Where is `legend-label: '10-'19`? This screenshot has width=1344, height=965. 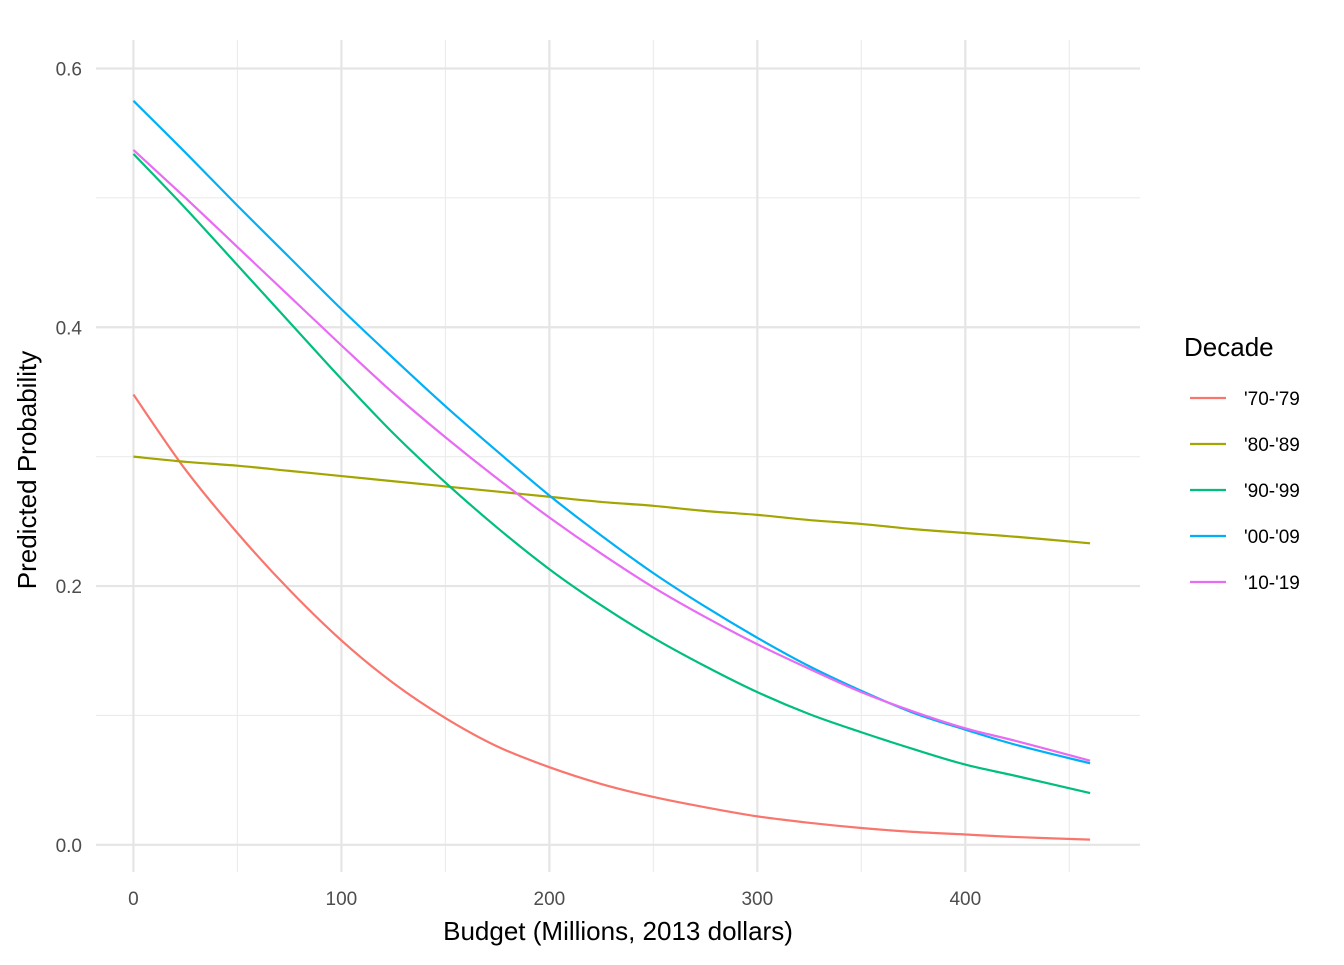
legend-label: '10-'19 is located at coordinates (1272, 583).